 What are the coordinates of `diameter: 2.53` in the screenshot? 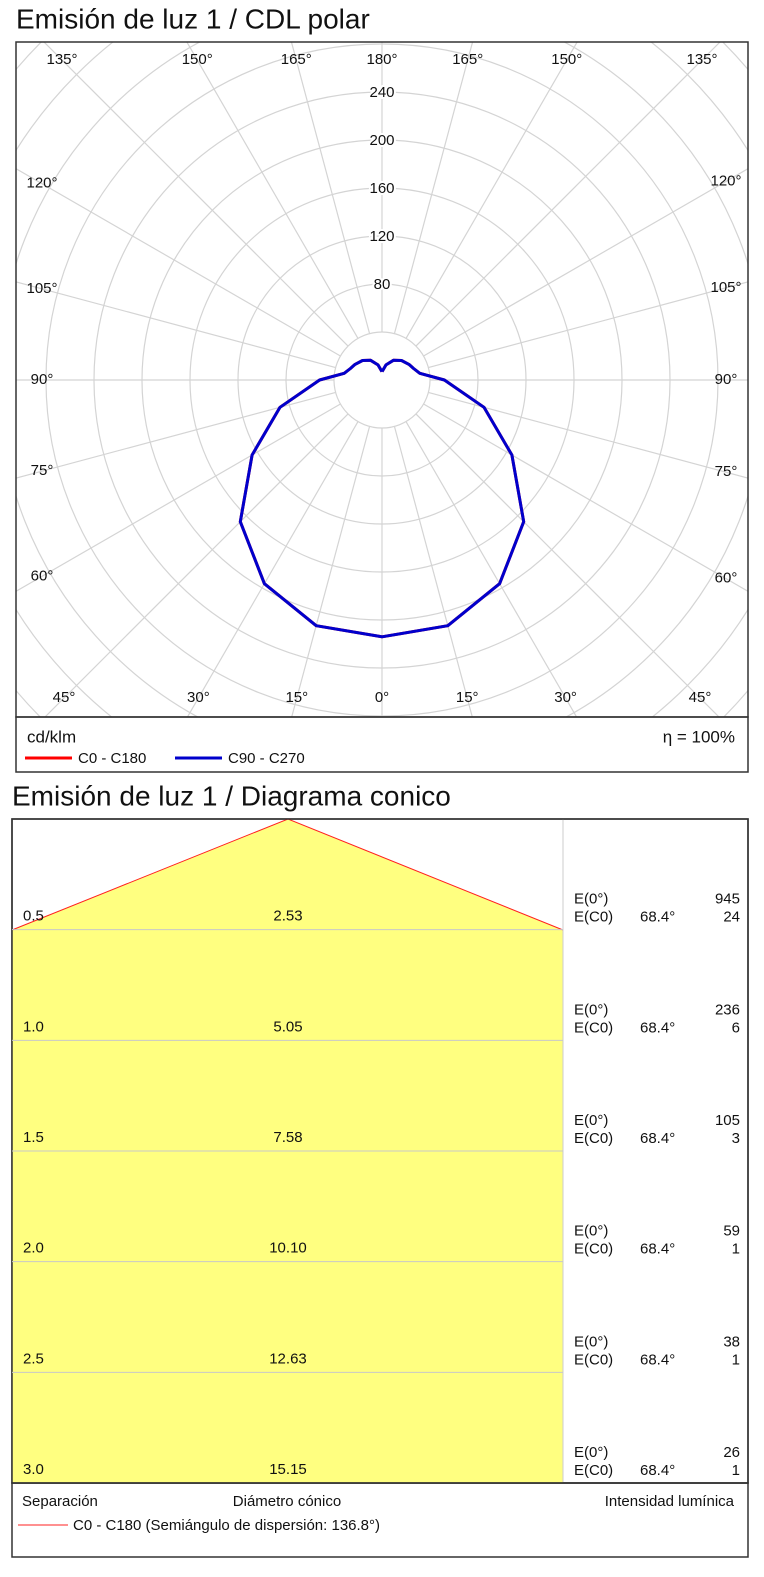 It's located at (287, 916).